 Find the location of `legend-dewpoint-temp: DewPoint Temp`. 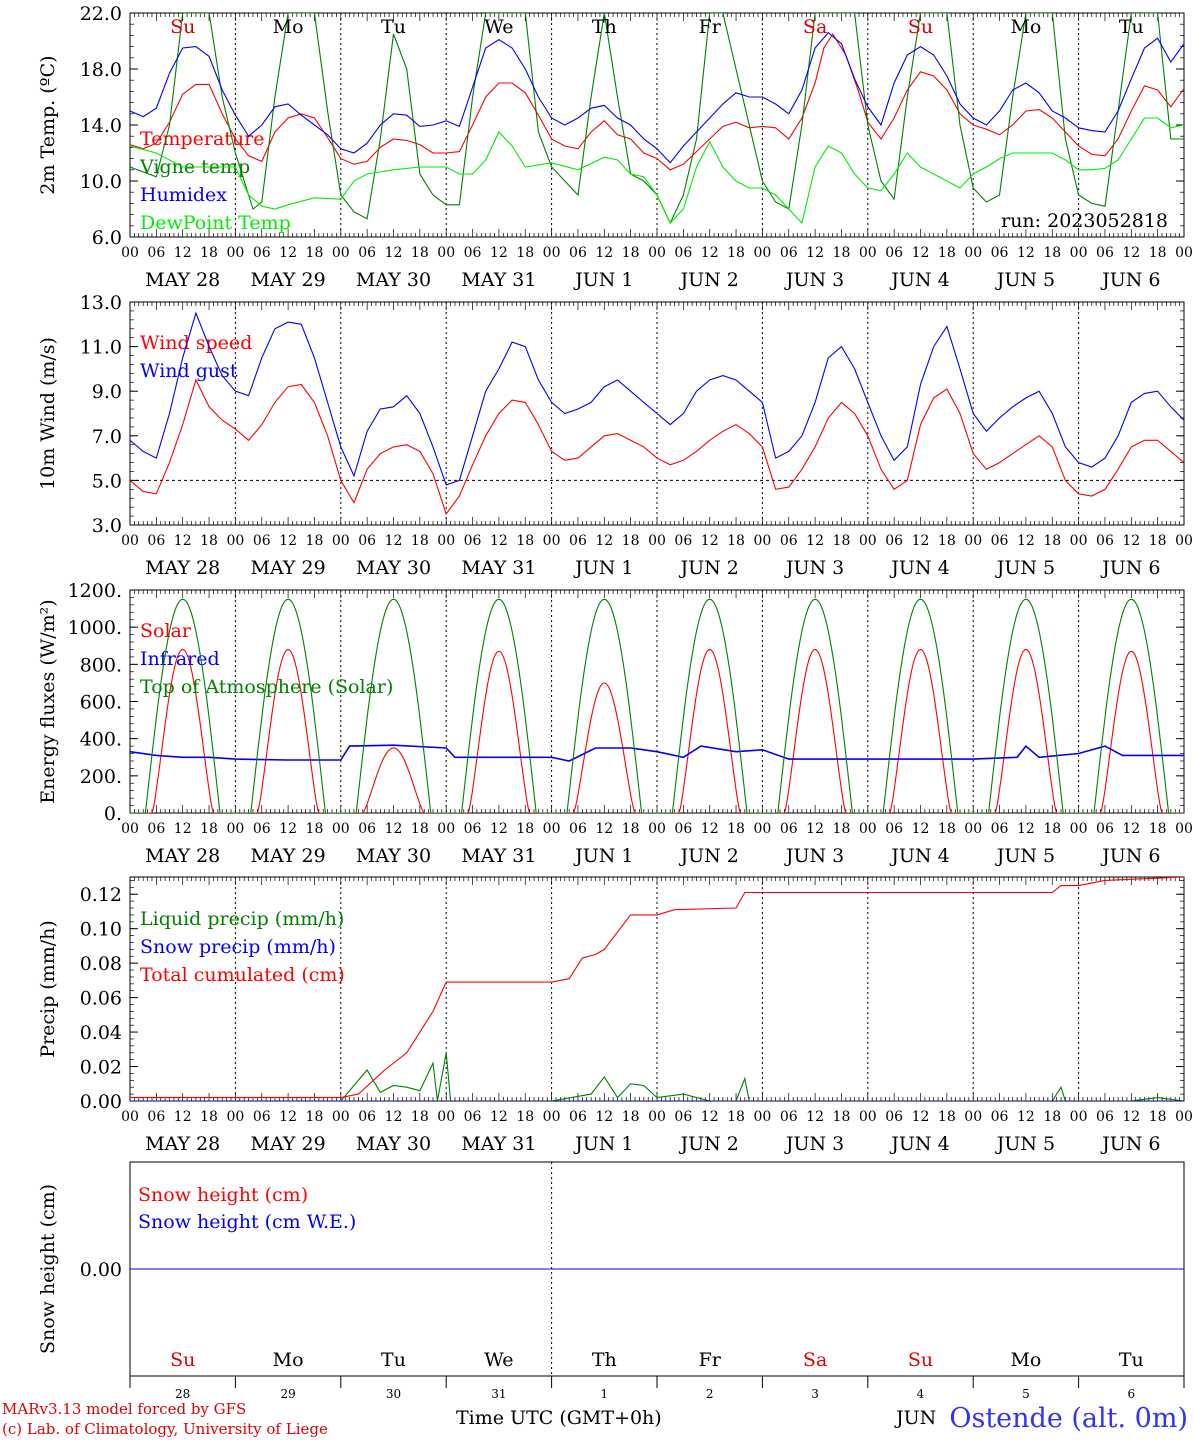

legend-dewpoint-temp: DewPoint Temp is located at coordinates (215, 223).